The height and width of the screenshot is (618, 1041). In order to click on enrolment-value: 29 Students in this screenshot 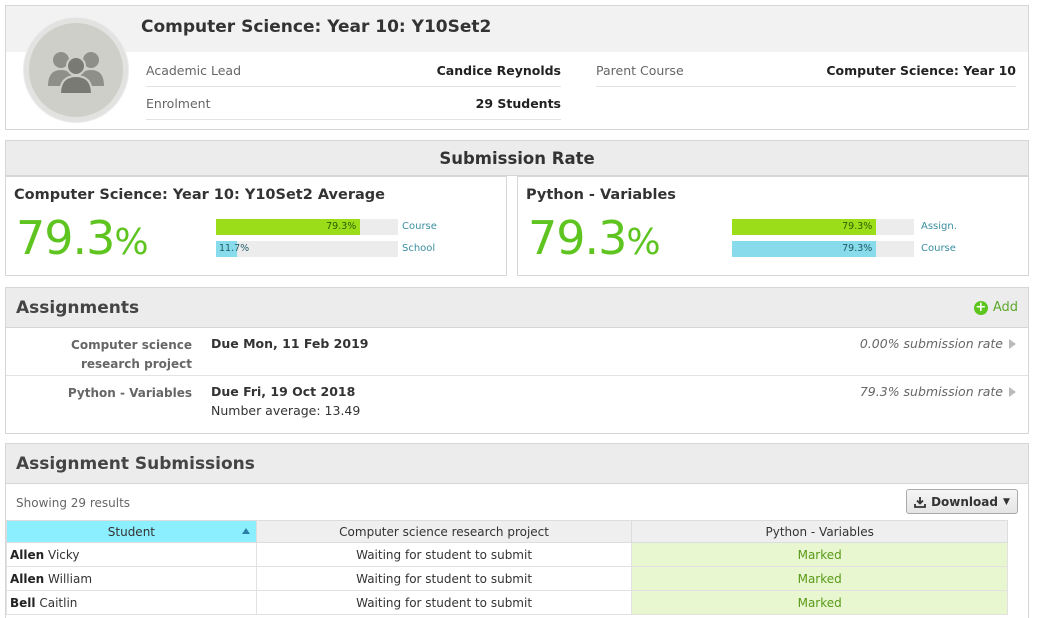, I will do `click(518, 103)`.